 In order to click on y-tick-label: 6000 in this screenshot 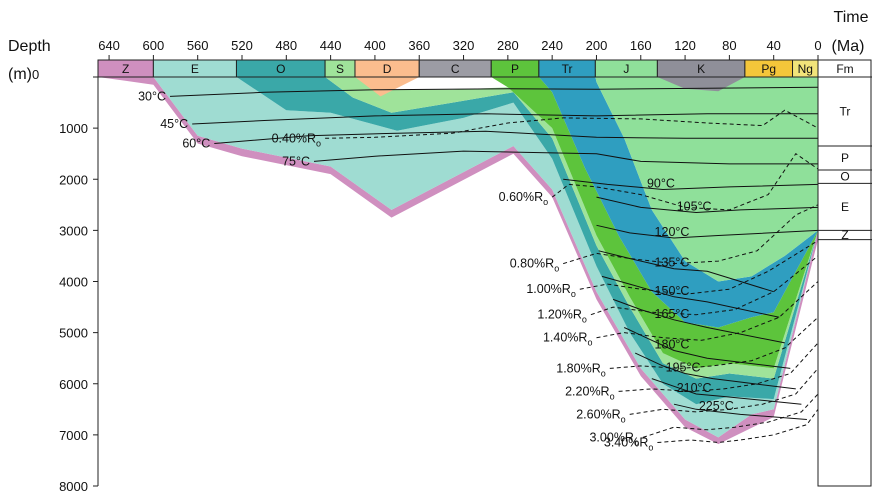, I will do `click(73, 384)`.